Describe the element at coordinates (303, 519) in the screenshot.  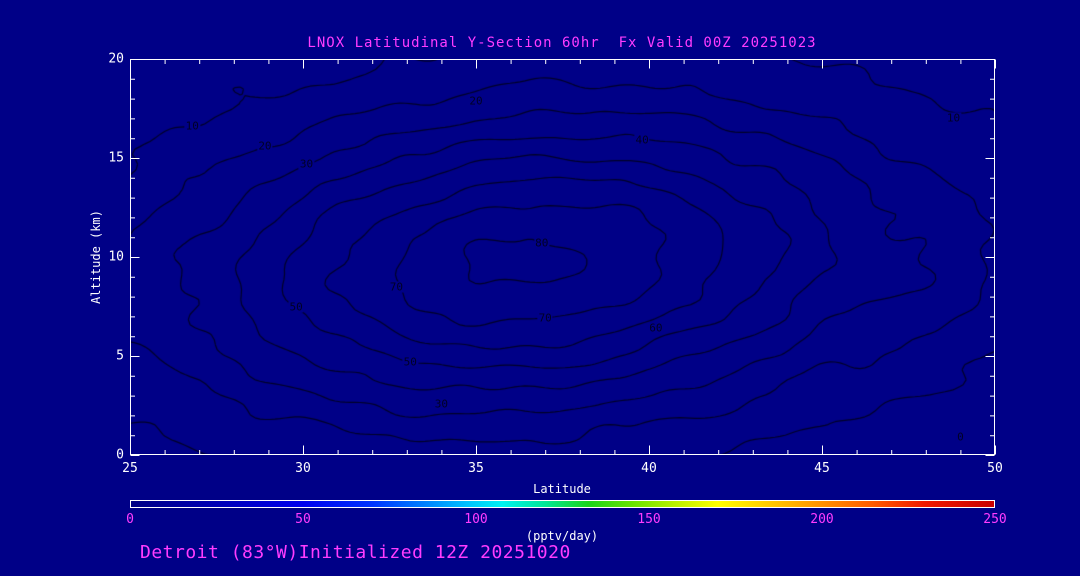
I see `colorbar-tick-label: 50` at that location.